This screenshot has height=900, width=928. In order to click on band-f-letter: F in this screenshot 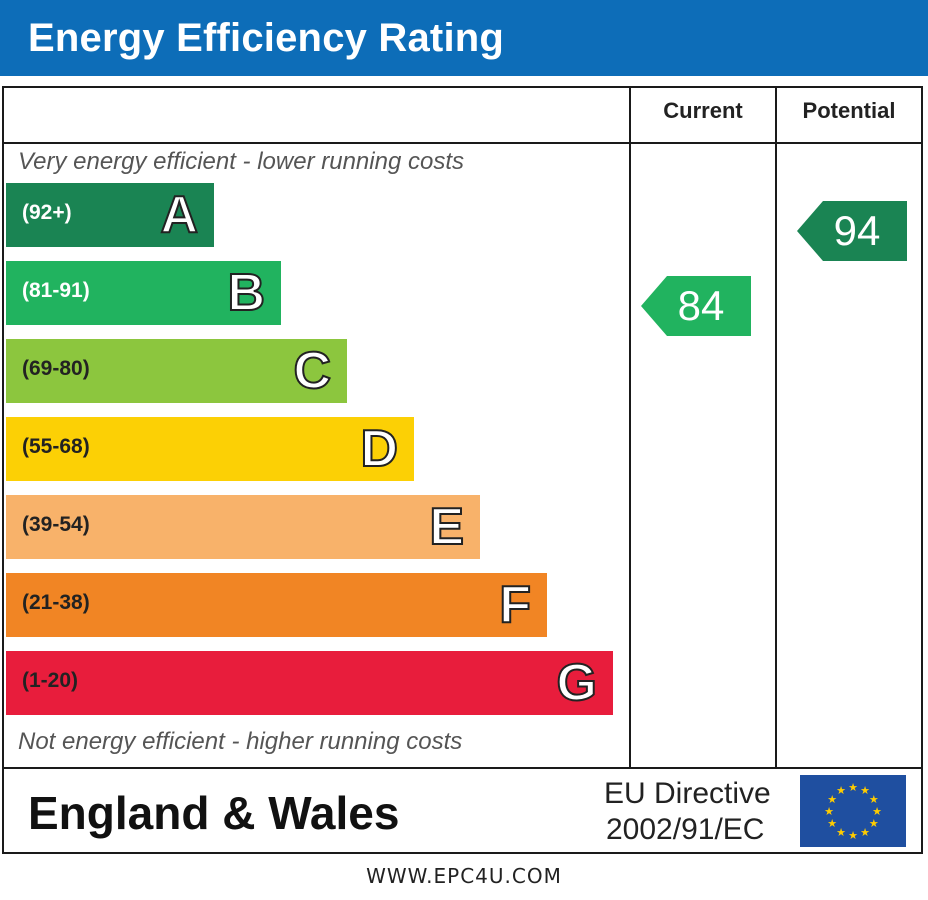, I will do `click(515, 605)`.